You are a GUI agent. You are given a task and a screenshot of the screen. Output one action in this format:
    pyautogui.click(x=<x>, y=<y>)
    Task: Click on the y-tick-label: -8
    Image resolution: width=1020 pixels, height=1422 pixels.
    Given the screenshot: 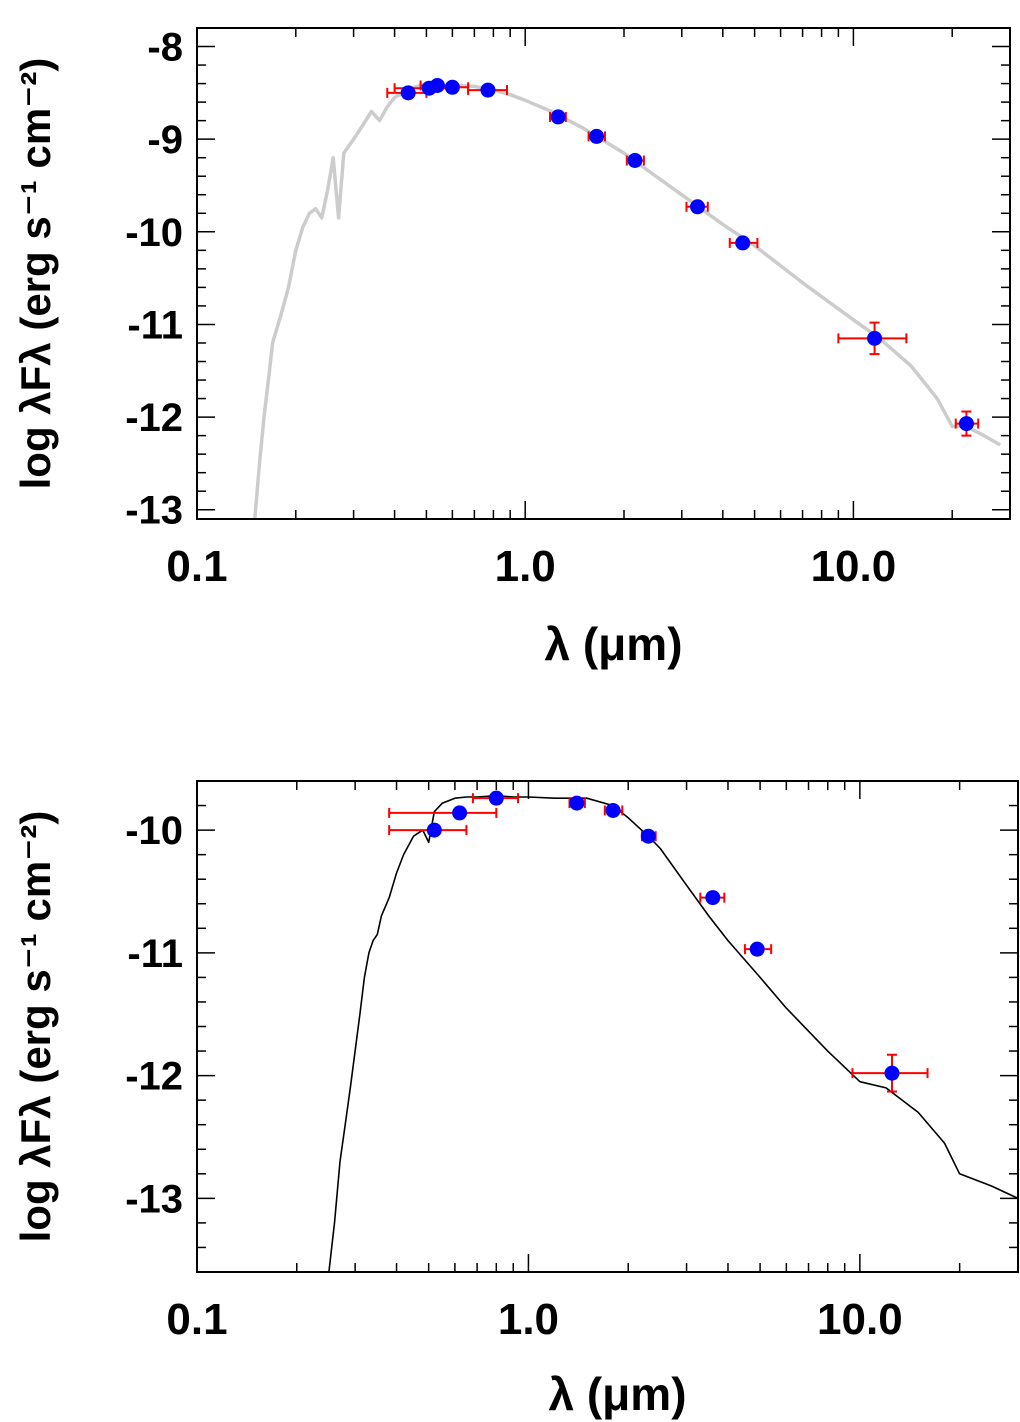 What is the action you would take?
    pyautogui.click(x=165, y=48)
    